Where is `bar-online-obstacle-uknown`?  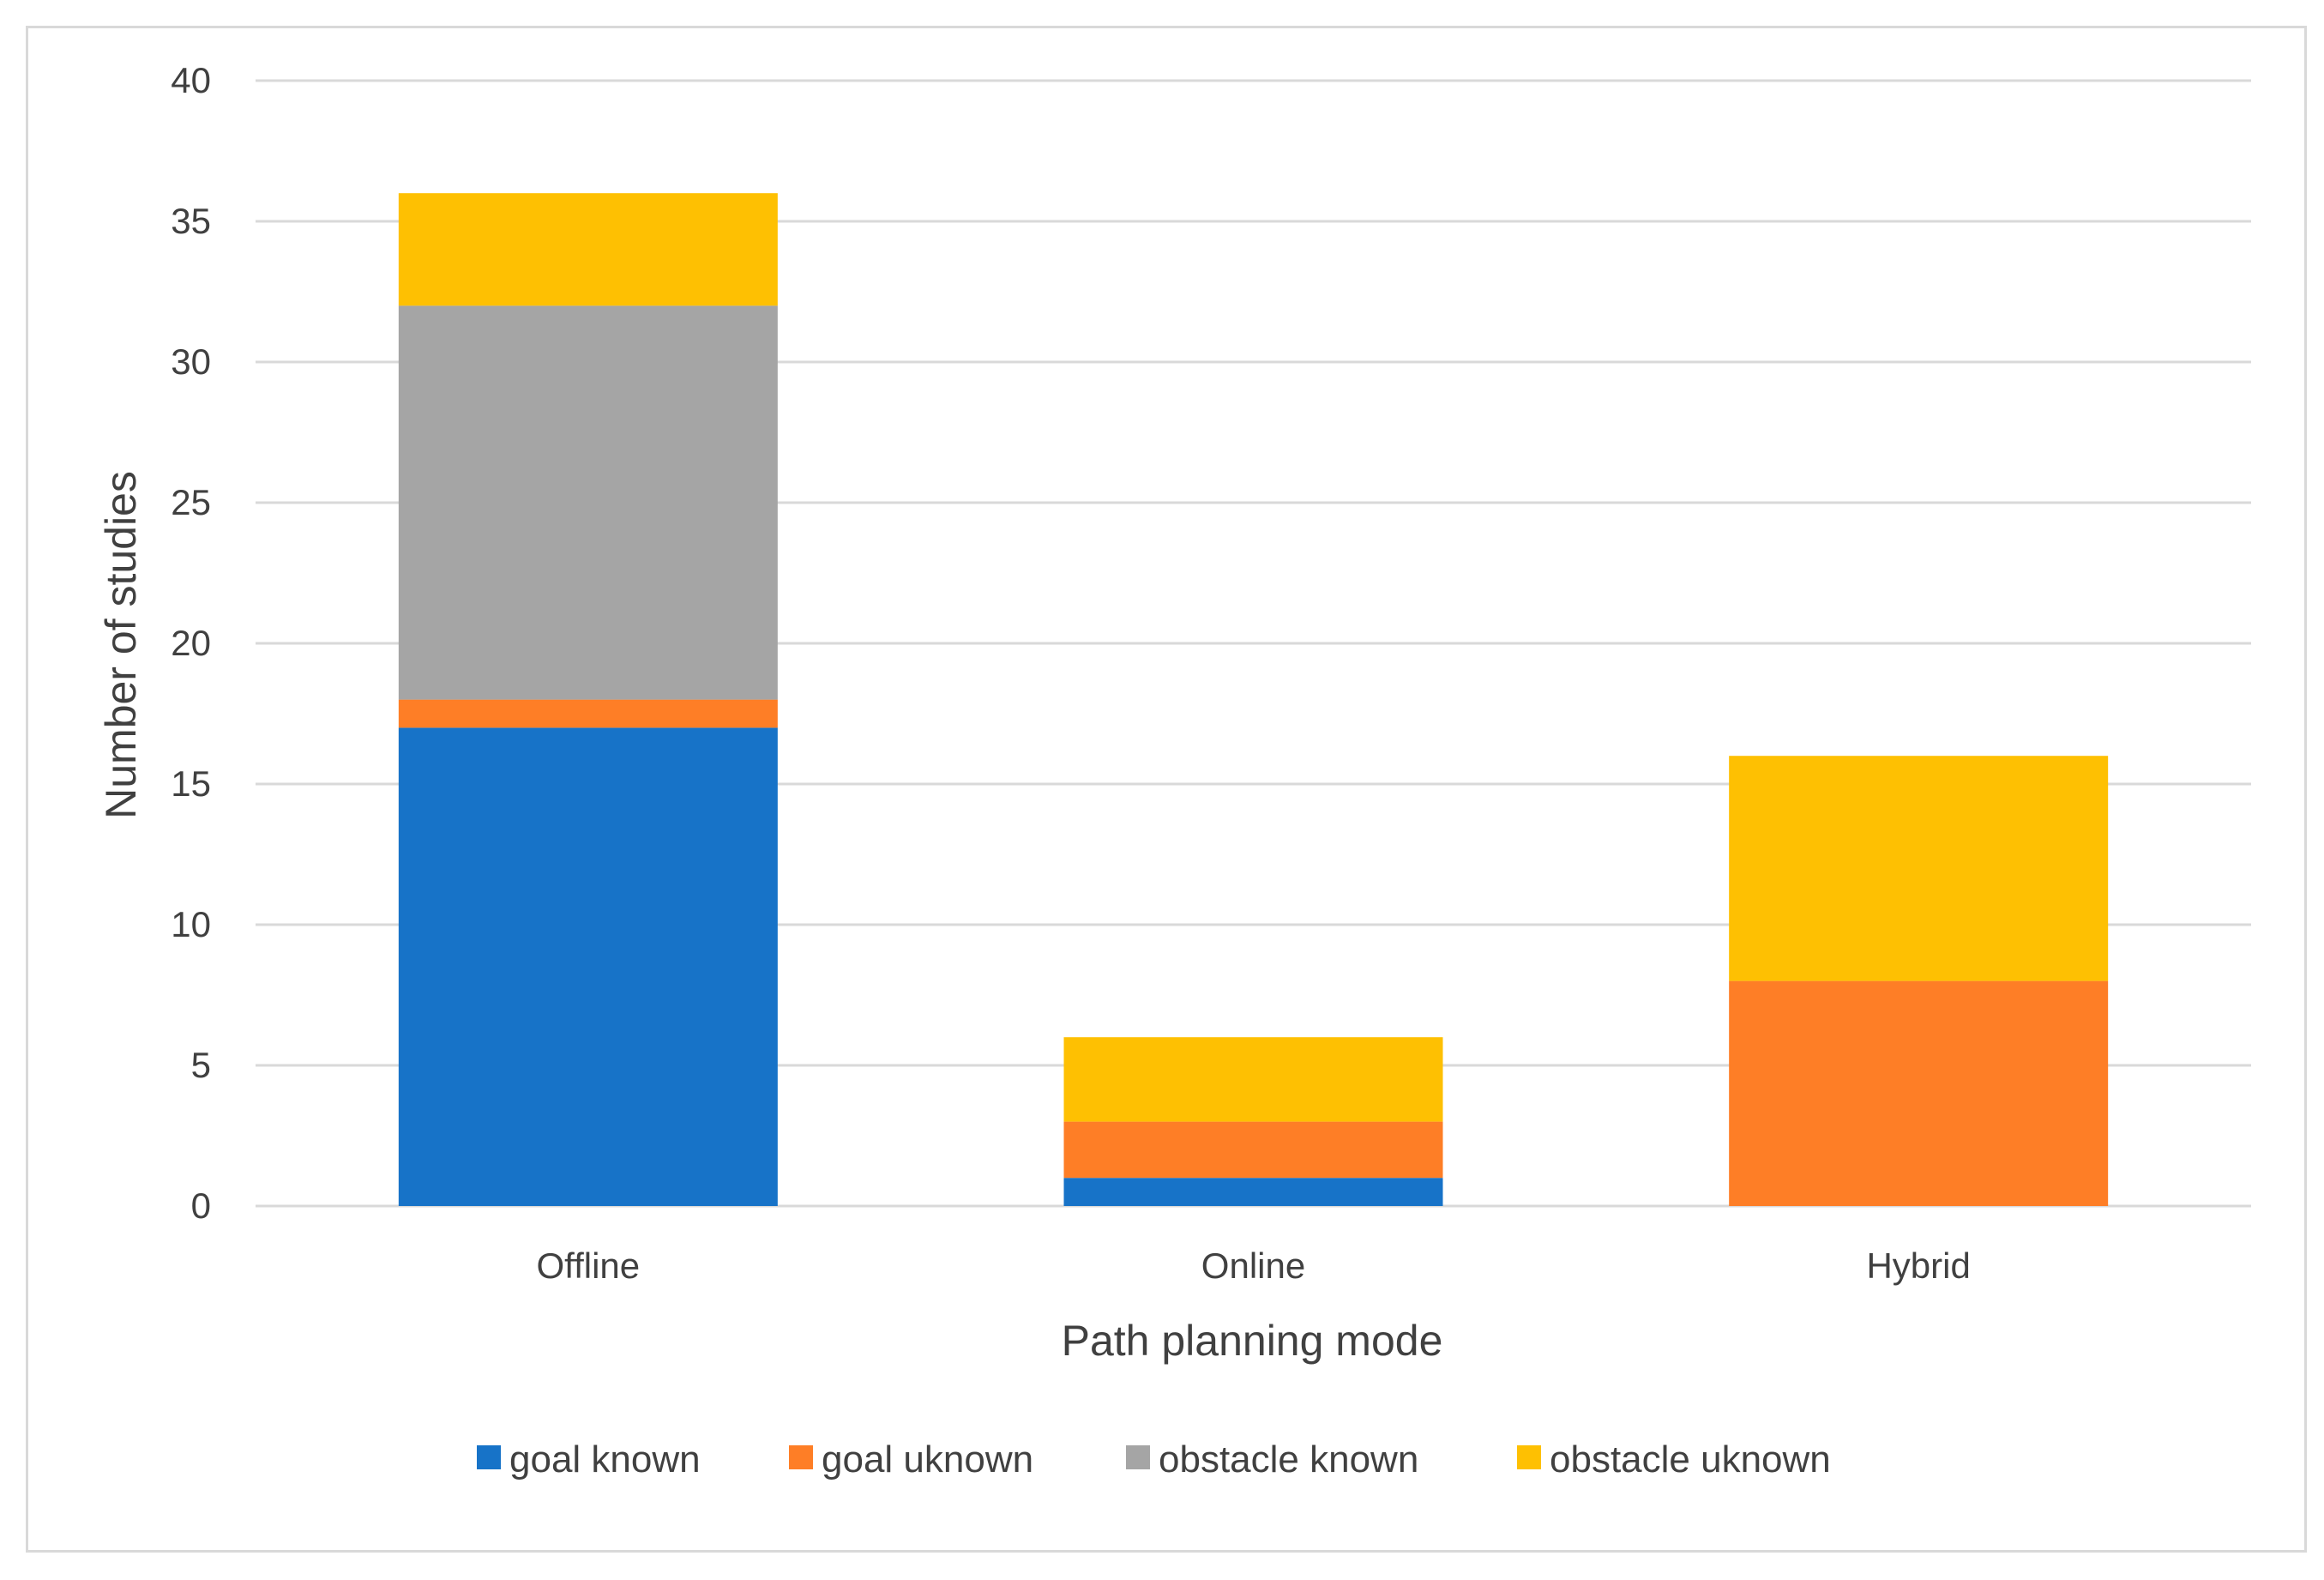 bar-online-obstacle-uknown is located at coordinates (1253, 1079).